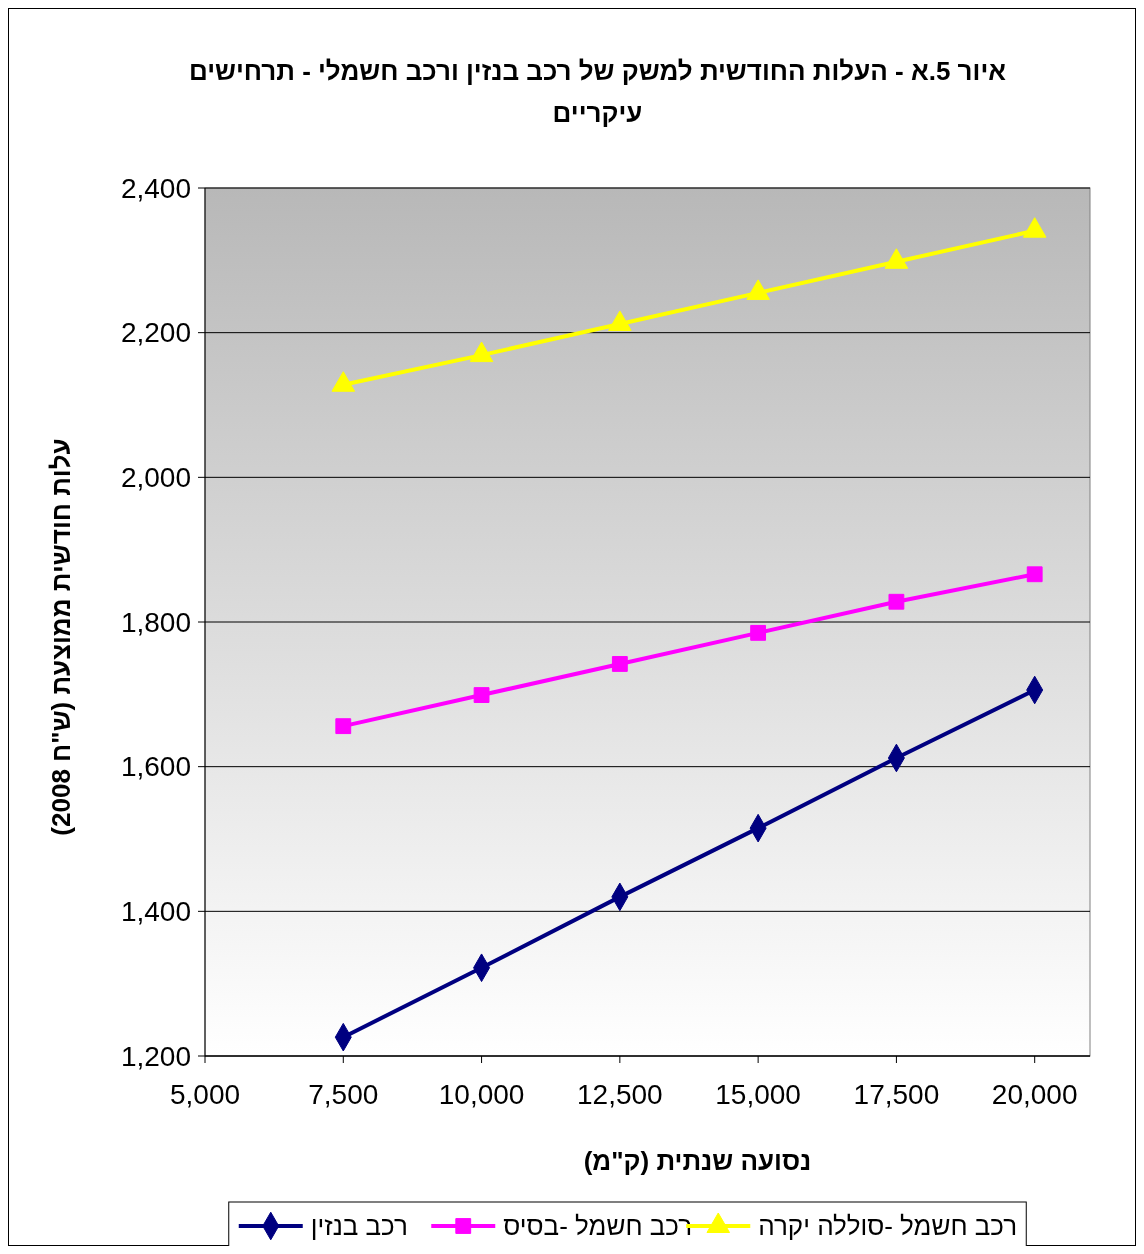 This screenshot has width=1144, height=1254. Describe the element at coordinates (61, 637) in the screenshot. I see `y-axis-title: עלות חודשית ממוצעת (ש"ח 2008)` at that location.